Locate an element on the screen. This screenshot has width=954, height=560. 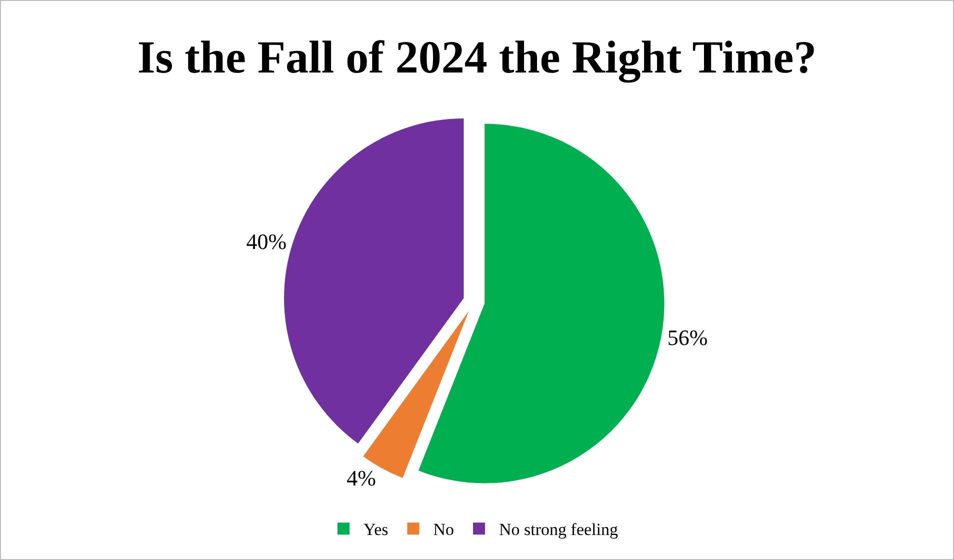
chart-title: Is the Fall of 2024 the Right Time? is located at coordinates (477, 57).